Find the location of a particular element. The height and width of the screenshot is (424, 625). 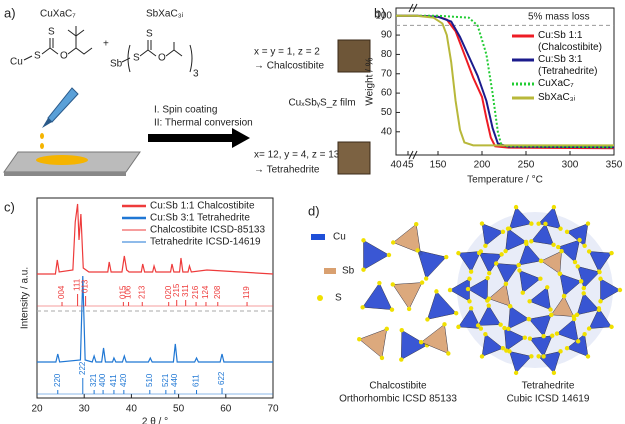

hkl-label: 521 is located at coordinates (165, 380).